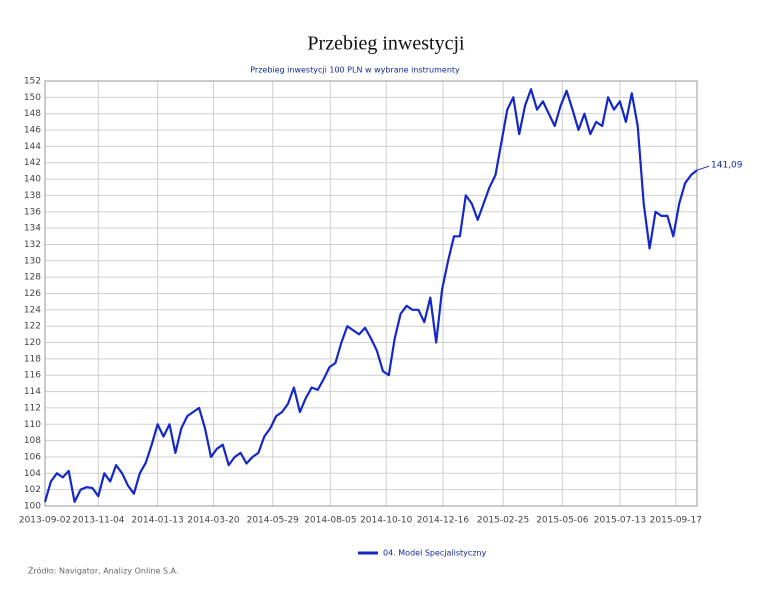  What do you see at coordinates (32, 245) in the screenshot?
I see `y-tick-label: 132` at bounding box center [32, 245].